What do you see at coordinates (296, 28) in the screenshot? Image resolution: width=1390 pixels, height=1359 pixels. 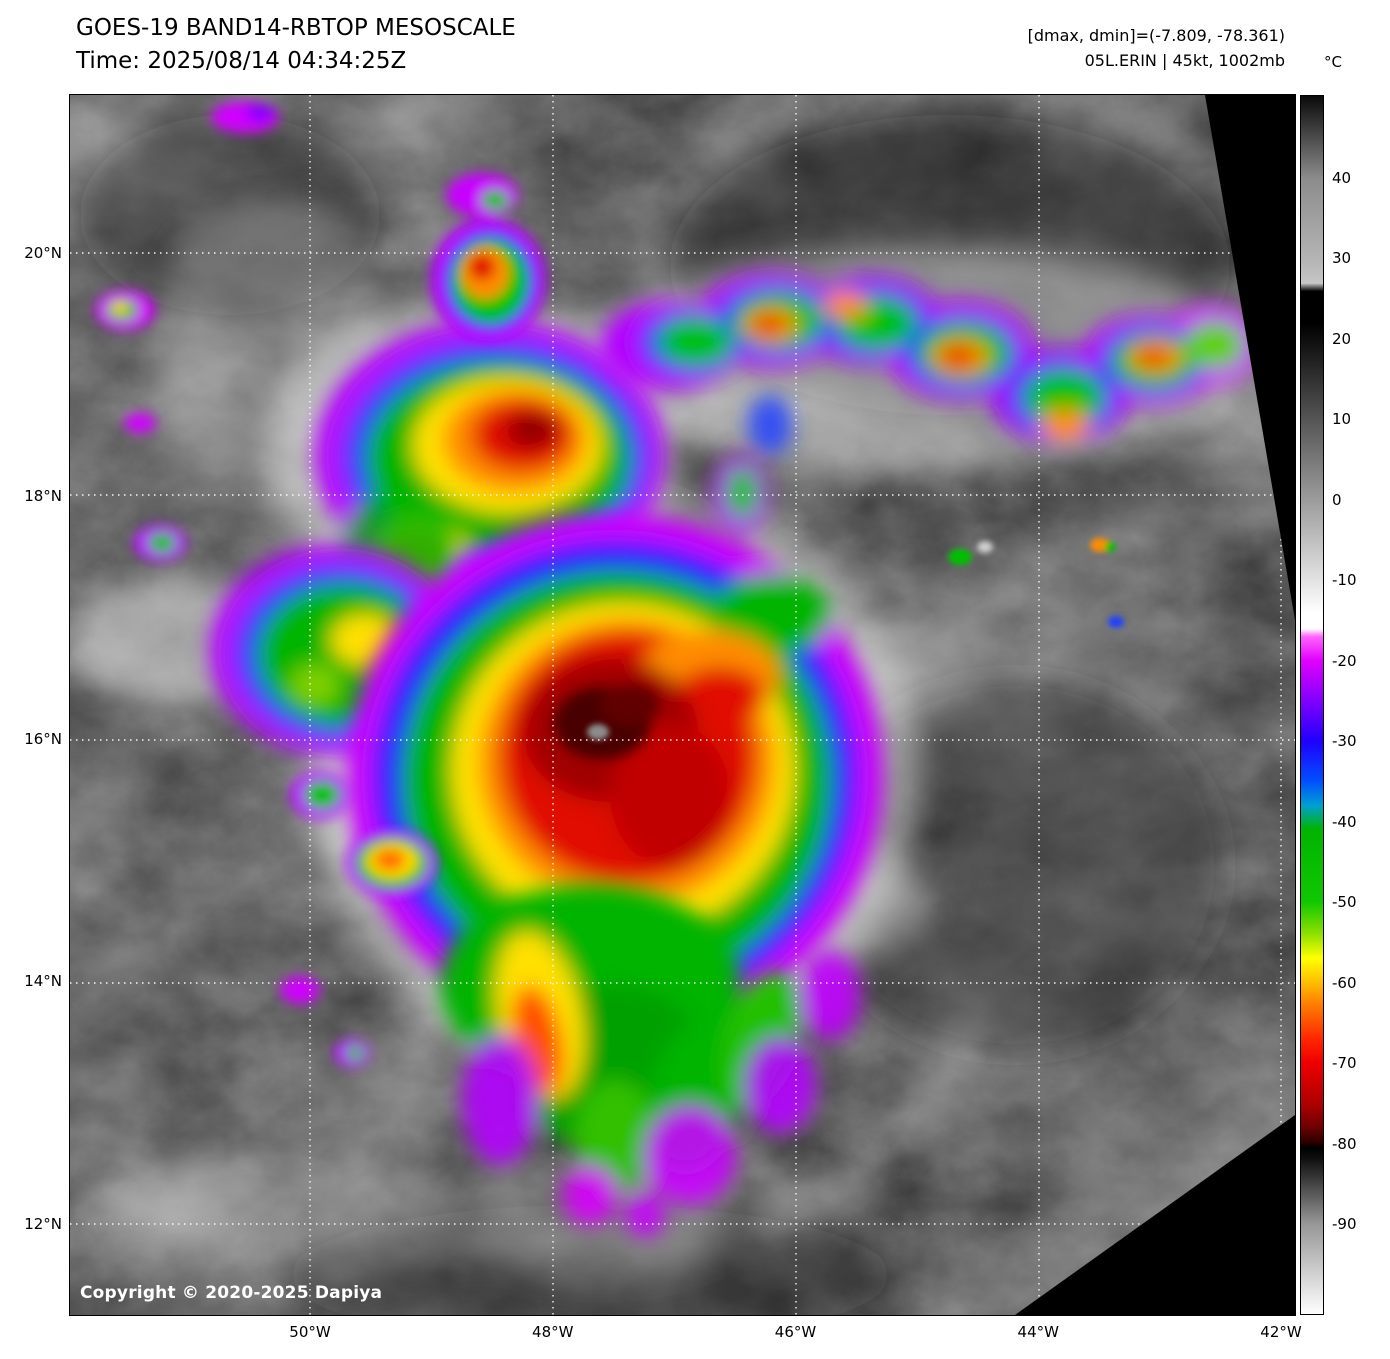 I see `product-title: GOES-19 BAND14-RBTOP MESOSCALE` at bounding box center [296, 28].